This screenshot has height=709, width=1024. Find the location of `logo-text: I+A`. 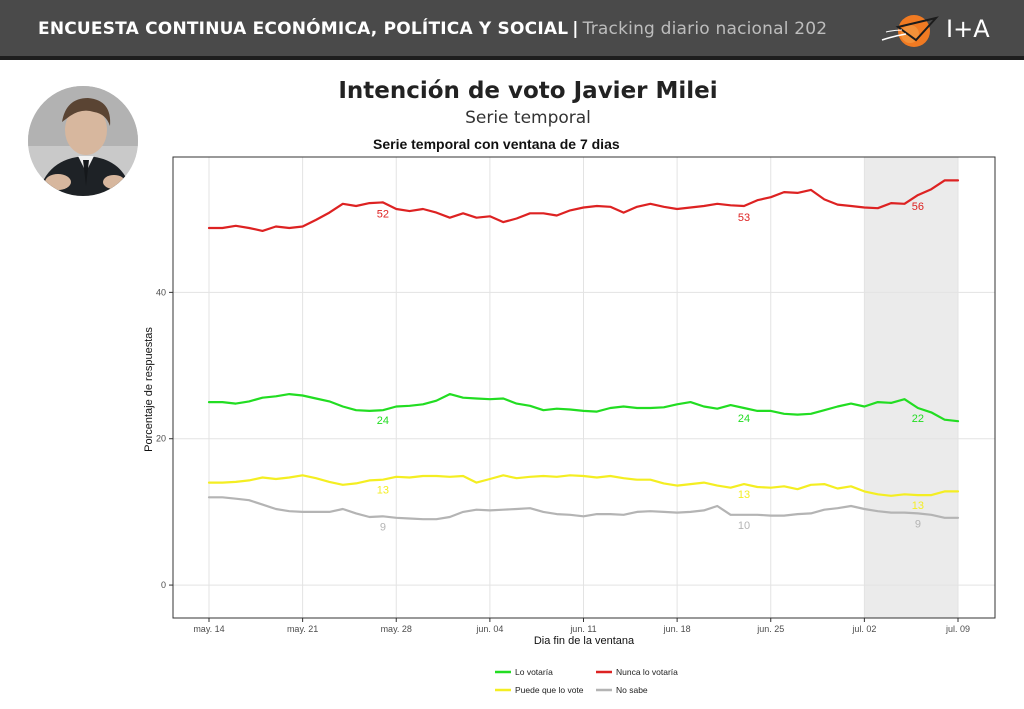

logo-text: I+A is located at coordinates (968, 29).